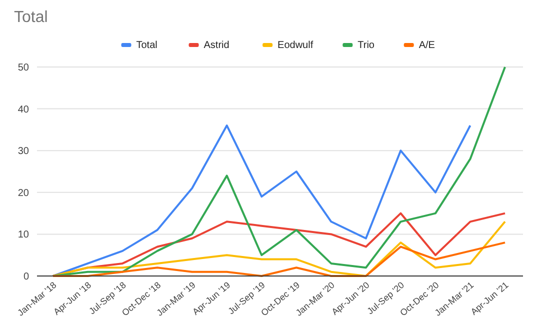 The image size is (540, 334). What do you see at coordinates (427, 45) in the screenshot?
I see `legend-label: A/E` at bounding box center [427, 45].